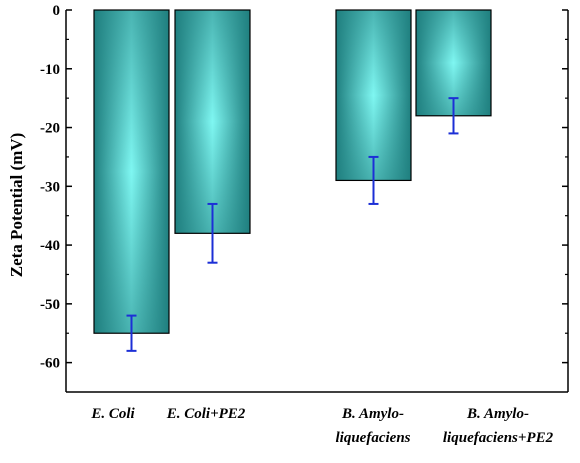 The width and height of the screenshot is (580, 463). What do you see at coordinates (57, 11) in the screenshot?
I see `y-tick-label: 0` at bounding box center [57, 11].